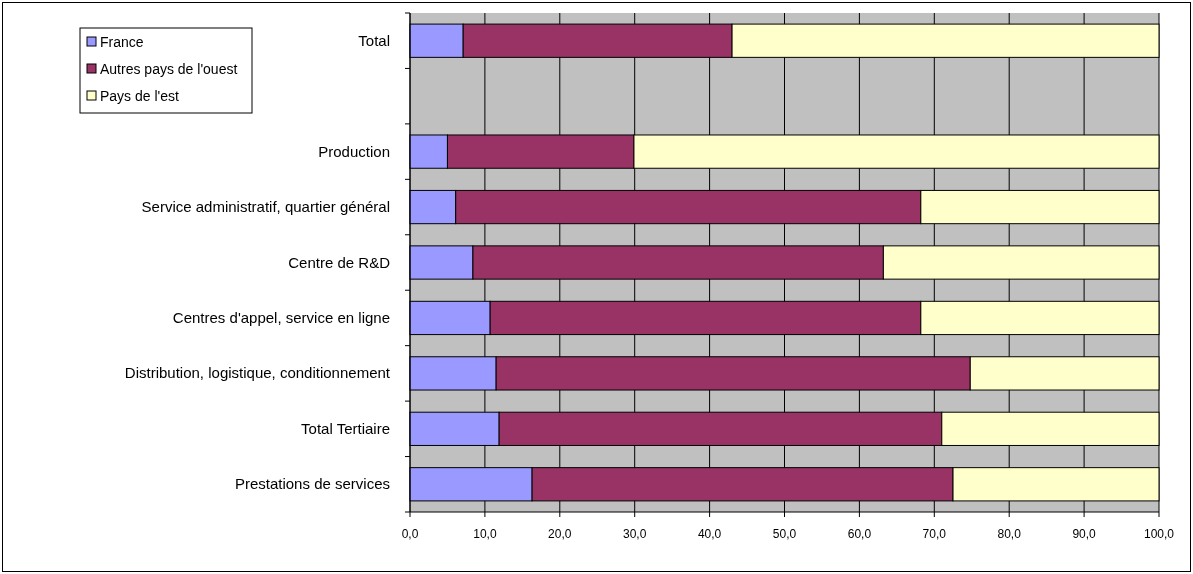 This screenshot has height=574, width=1193. What do you see at coordinates (709, 534) in the screenshot?
I see `x-tick-label: 40,0` at bounding box center [709, 534].